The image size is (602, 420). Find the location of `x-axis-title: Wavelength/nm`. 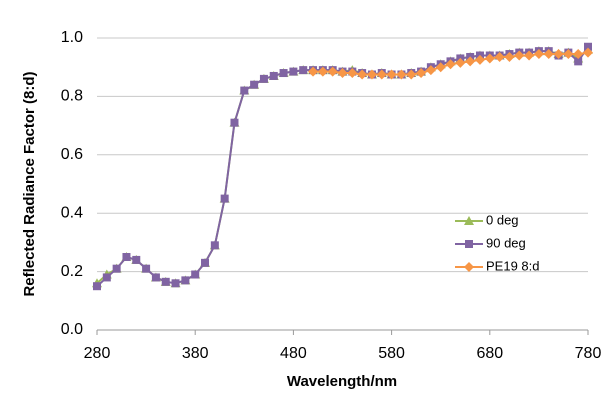

x-axis-title: Wavelength/nm is located at coordinates (342, 381).